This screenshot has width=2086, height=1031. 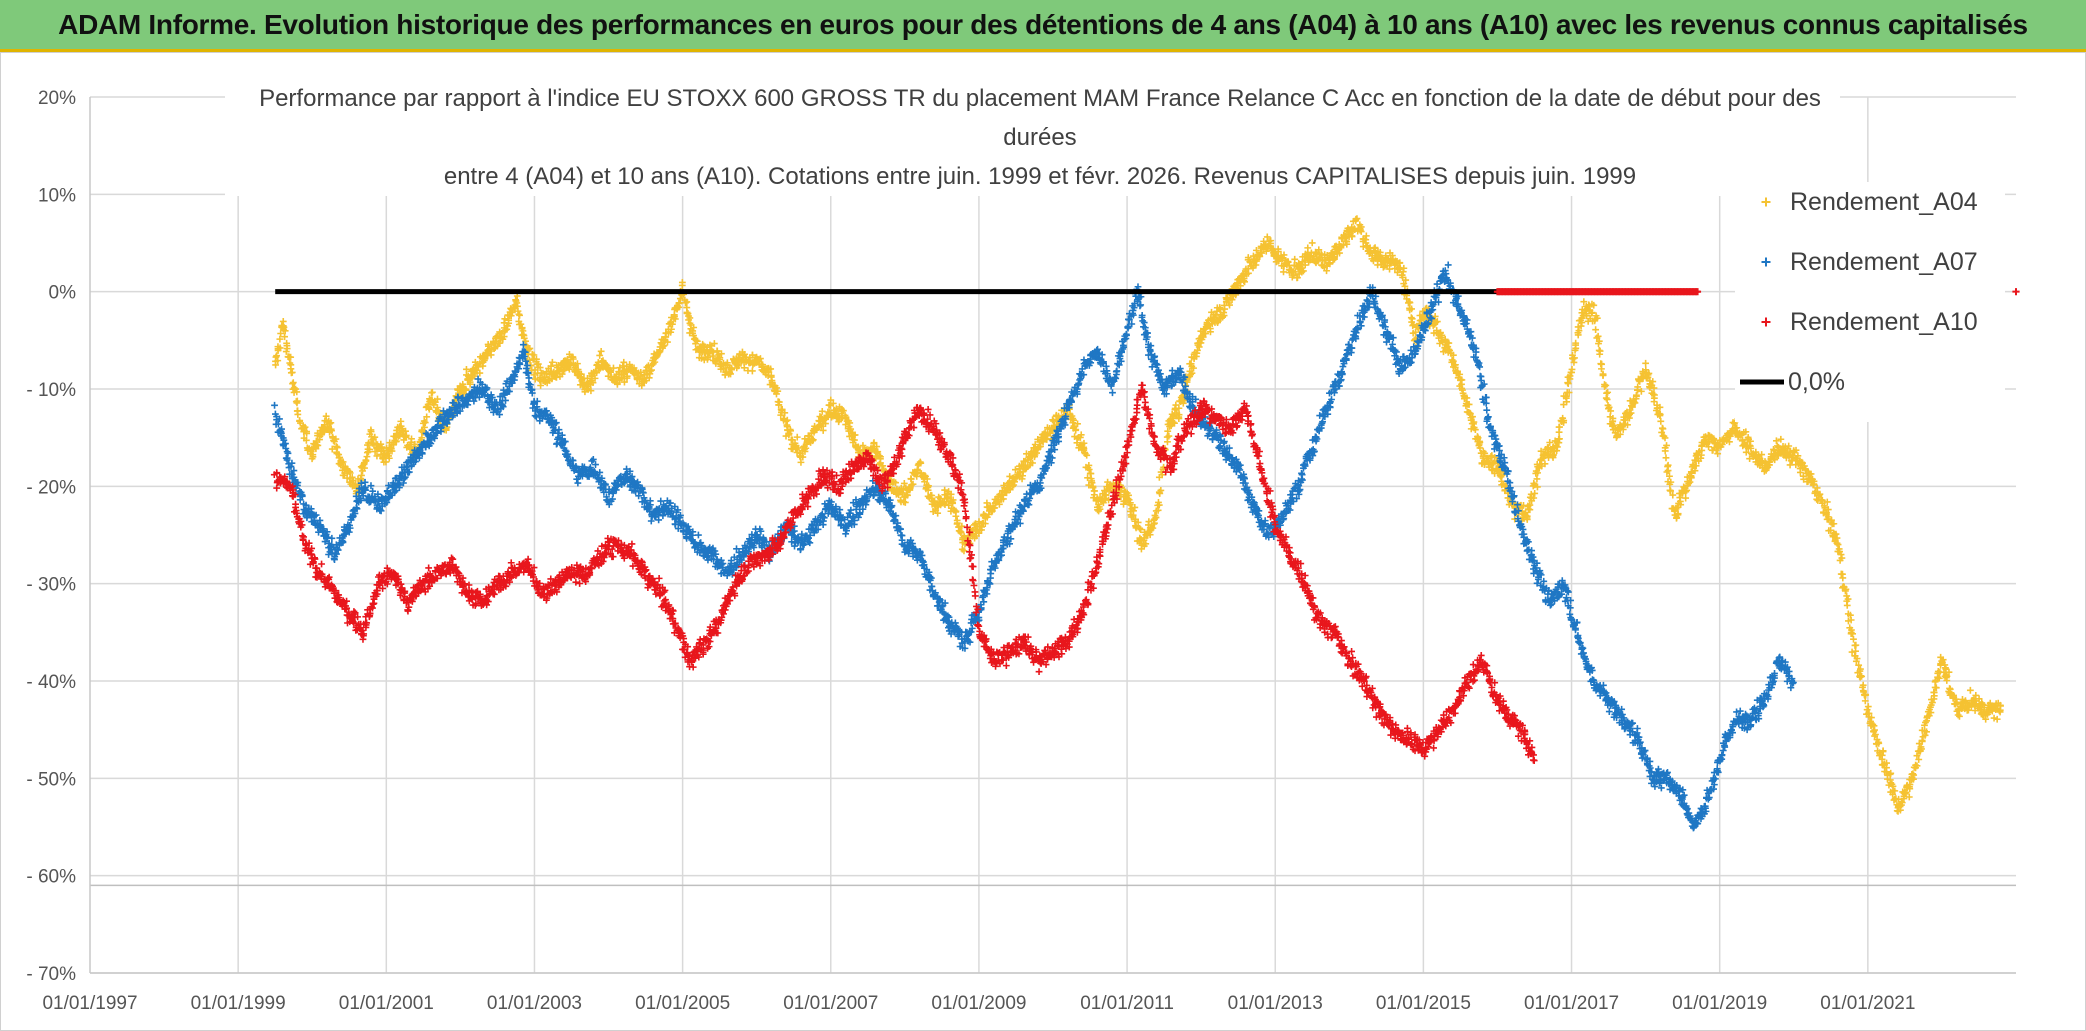 What do you see at coordinates (51, 487) in the screenshot?
I see `y-tick-label: - 20%` at bounding box center [51, 487].